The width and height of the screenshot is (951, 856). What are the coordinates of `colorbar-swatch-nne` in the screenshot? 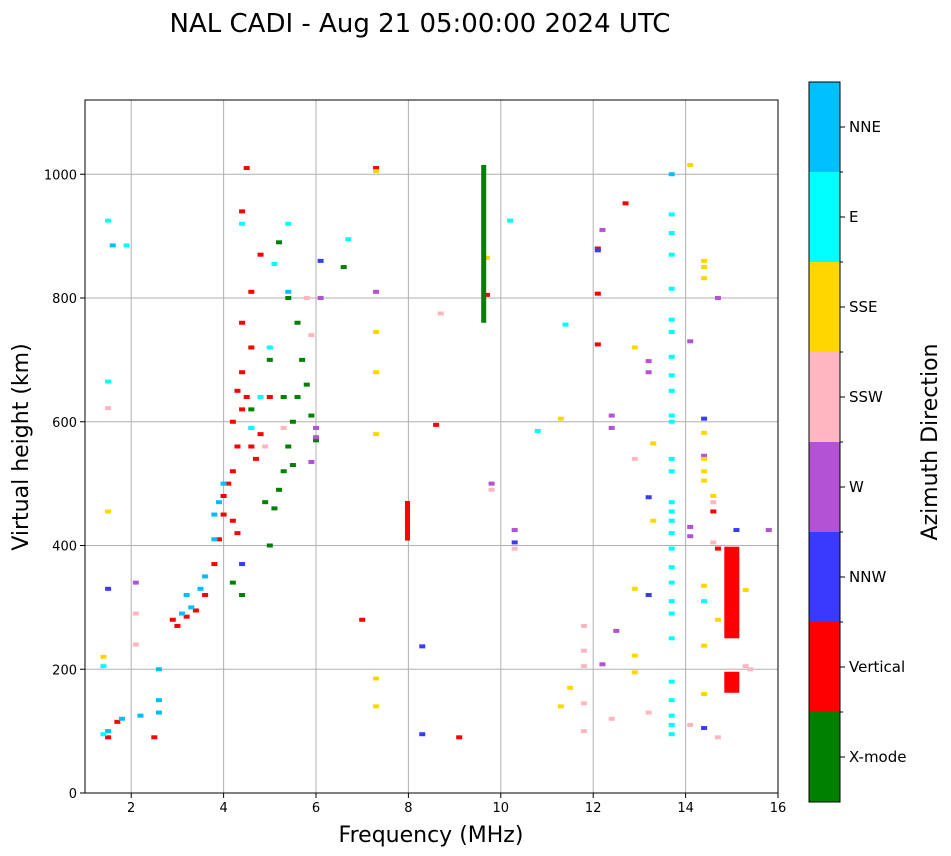 It's located at (824, 127).